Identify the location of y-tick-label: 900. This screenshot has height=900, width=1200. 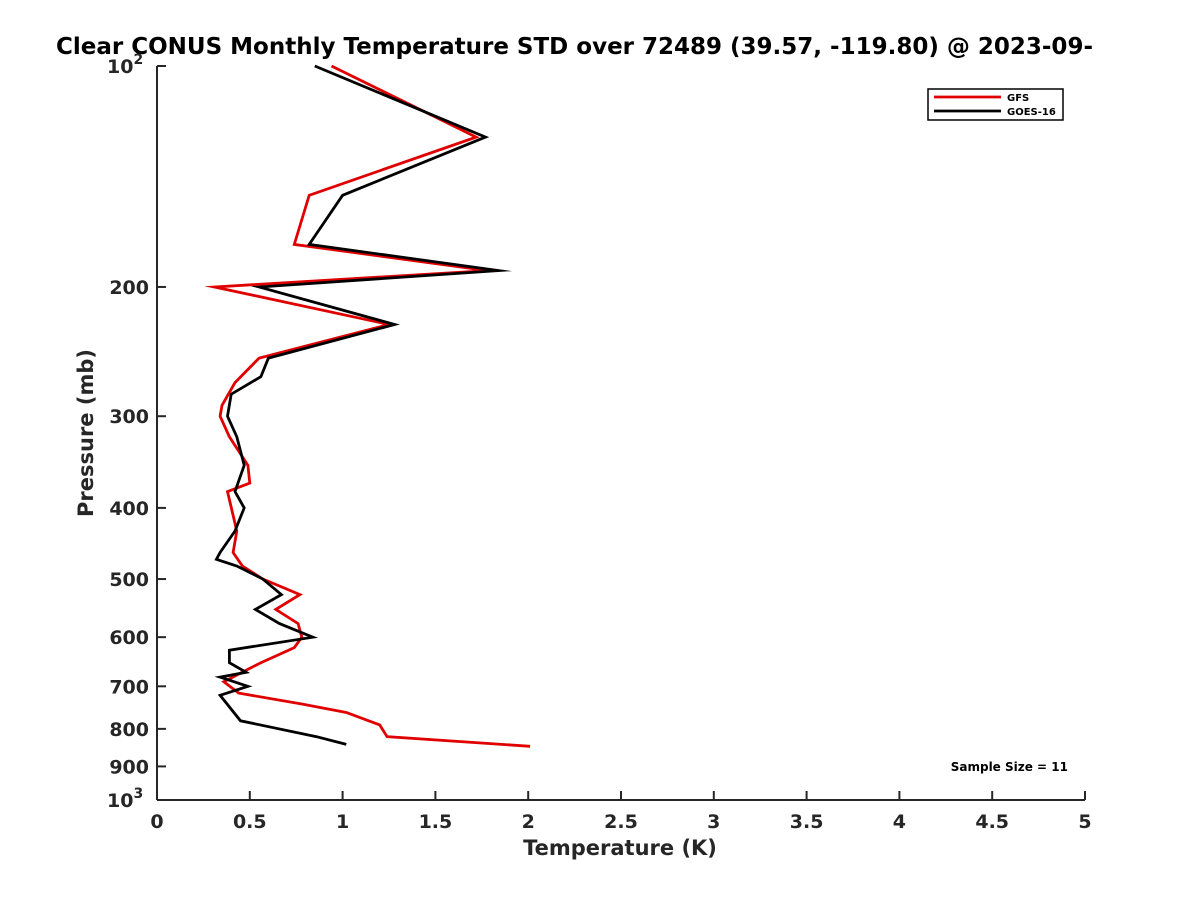
(129, 767).